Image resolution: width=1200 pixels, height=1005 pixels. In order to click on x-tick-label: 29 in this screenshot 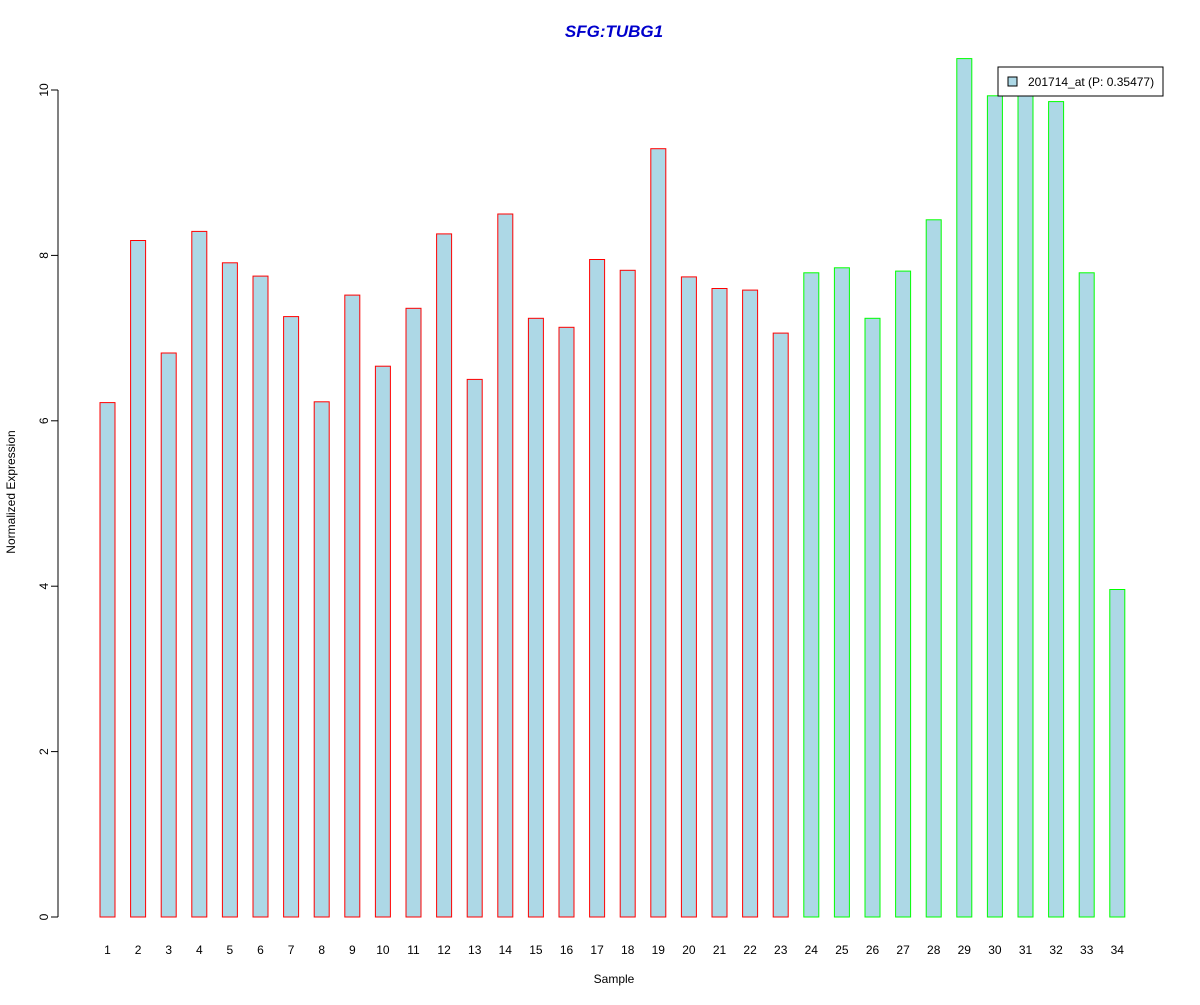, I will do `click(965, 950)`.